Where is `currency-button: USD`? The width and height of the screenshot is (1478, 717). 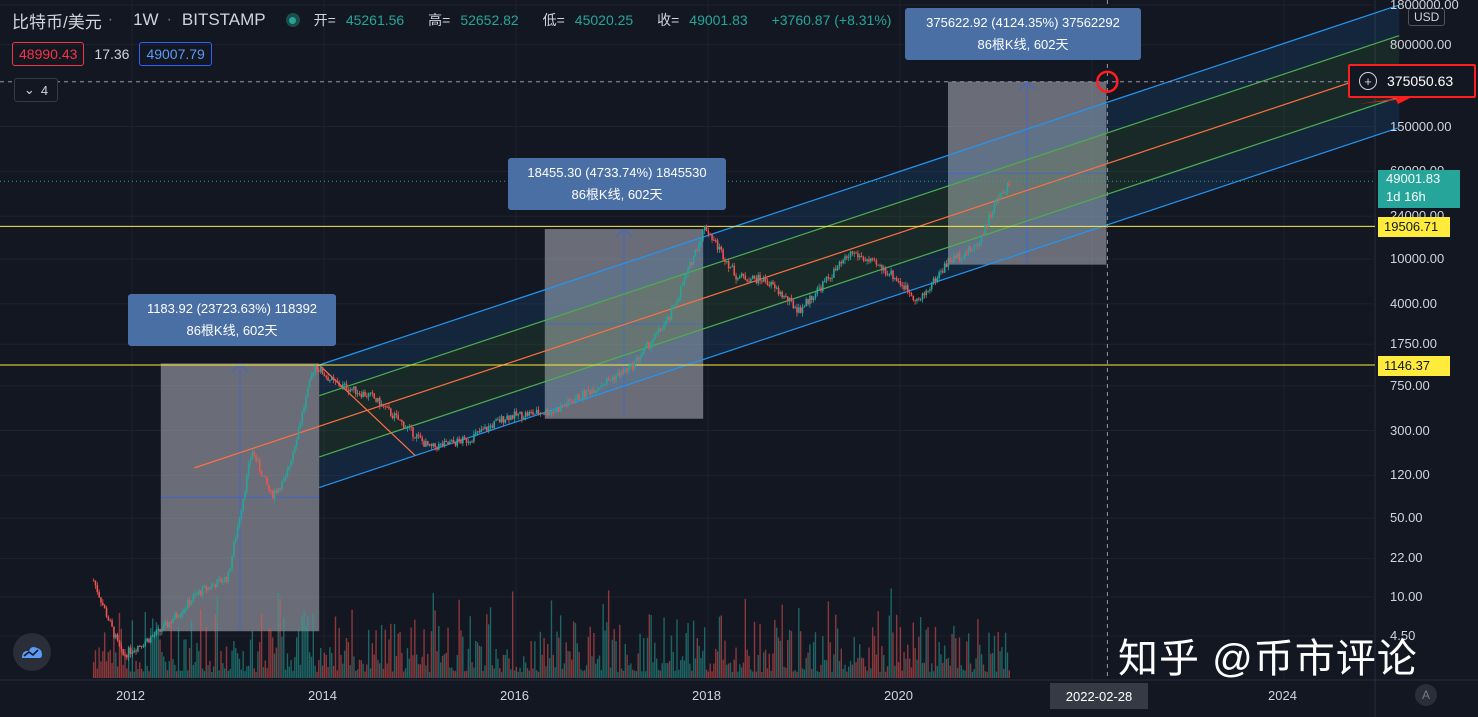
currency-button: USD is located at coordinates (1427, 17).